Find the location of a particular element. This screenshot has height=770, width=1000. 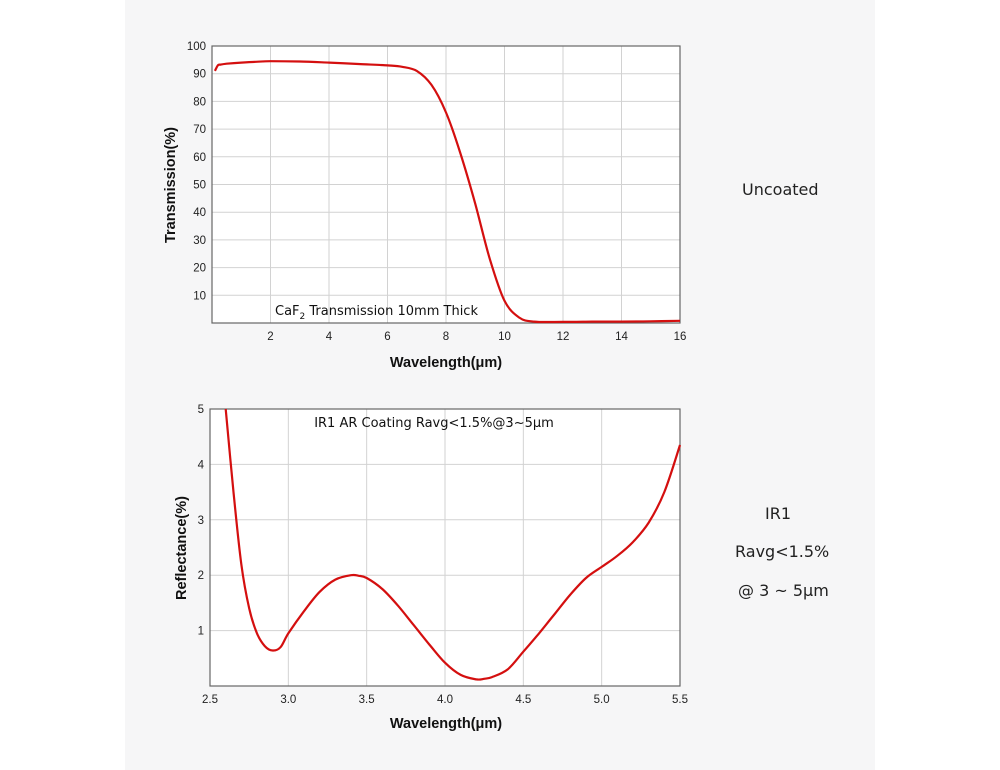

y-tick-label: 60 is located at coordinates (199, 158).